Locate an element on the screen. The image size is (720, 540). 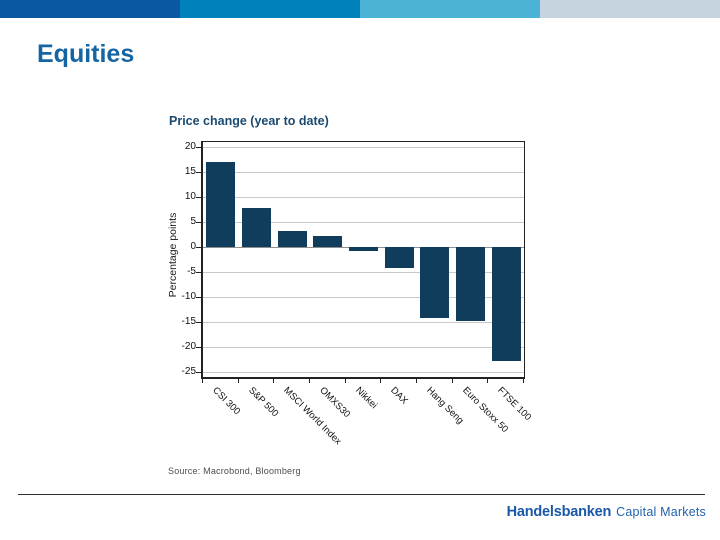
brand-suffix: Capital Markets is located at coordinates (661, 512).